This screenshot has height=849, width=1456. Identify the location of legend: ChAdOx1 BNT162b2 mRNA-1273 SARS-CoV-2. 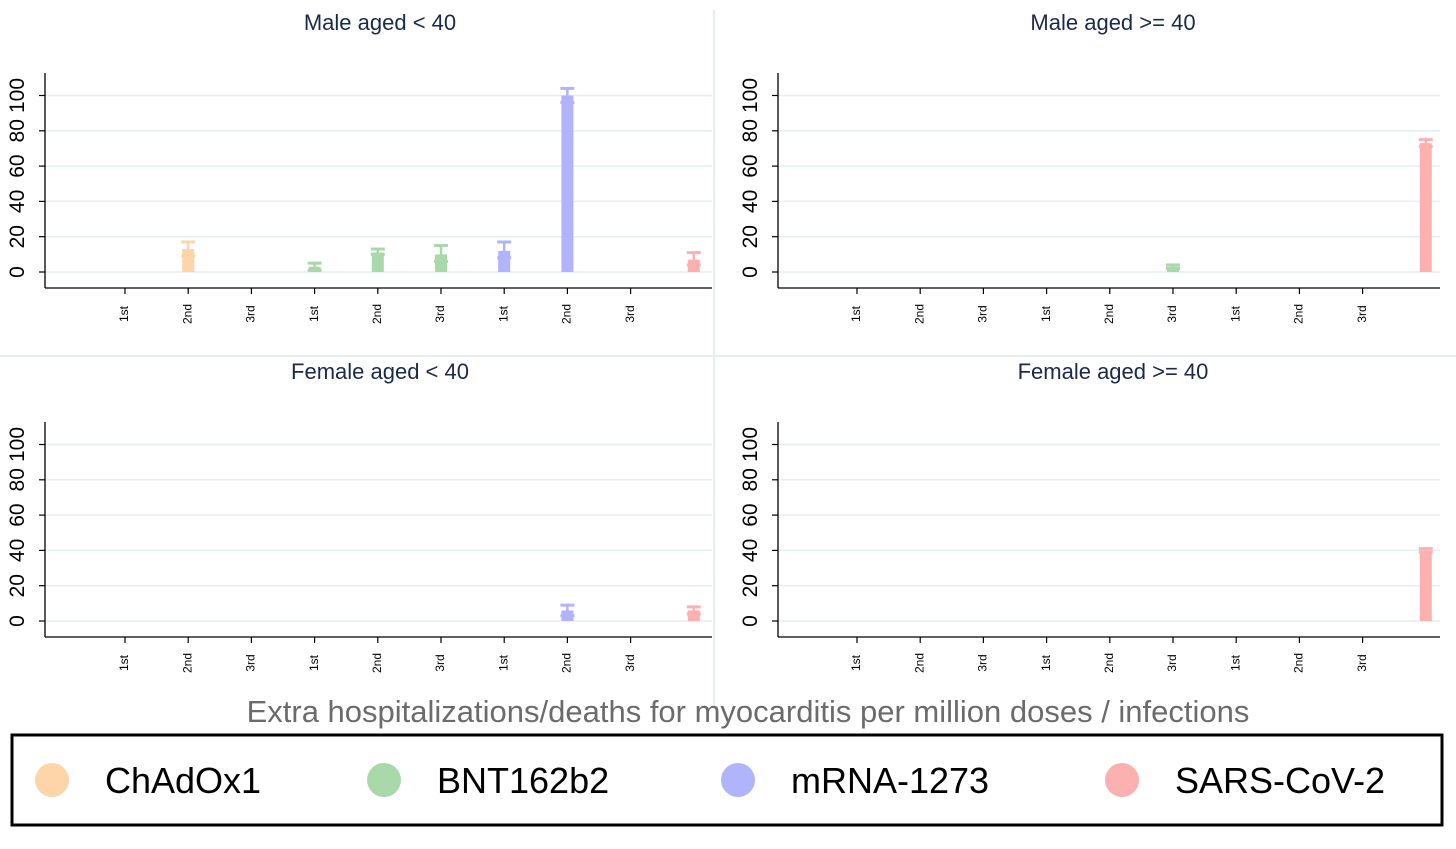
(727, 780).